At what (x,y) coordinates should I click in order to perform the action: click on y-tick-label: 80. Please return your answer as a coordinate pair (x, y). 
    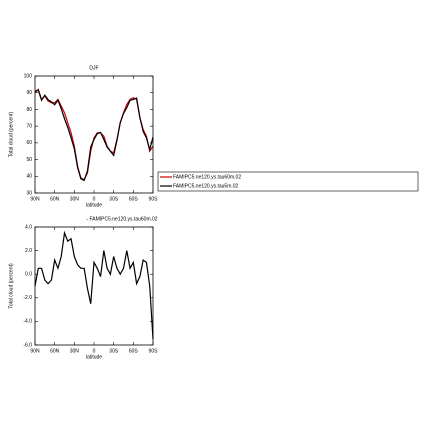
    Looking at the image, I should click on (29, 110).